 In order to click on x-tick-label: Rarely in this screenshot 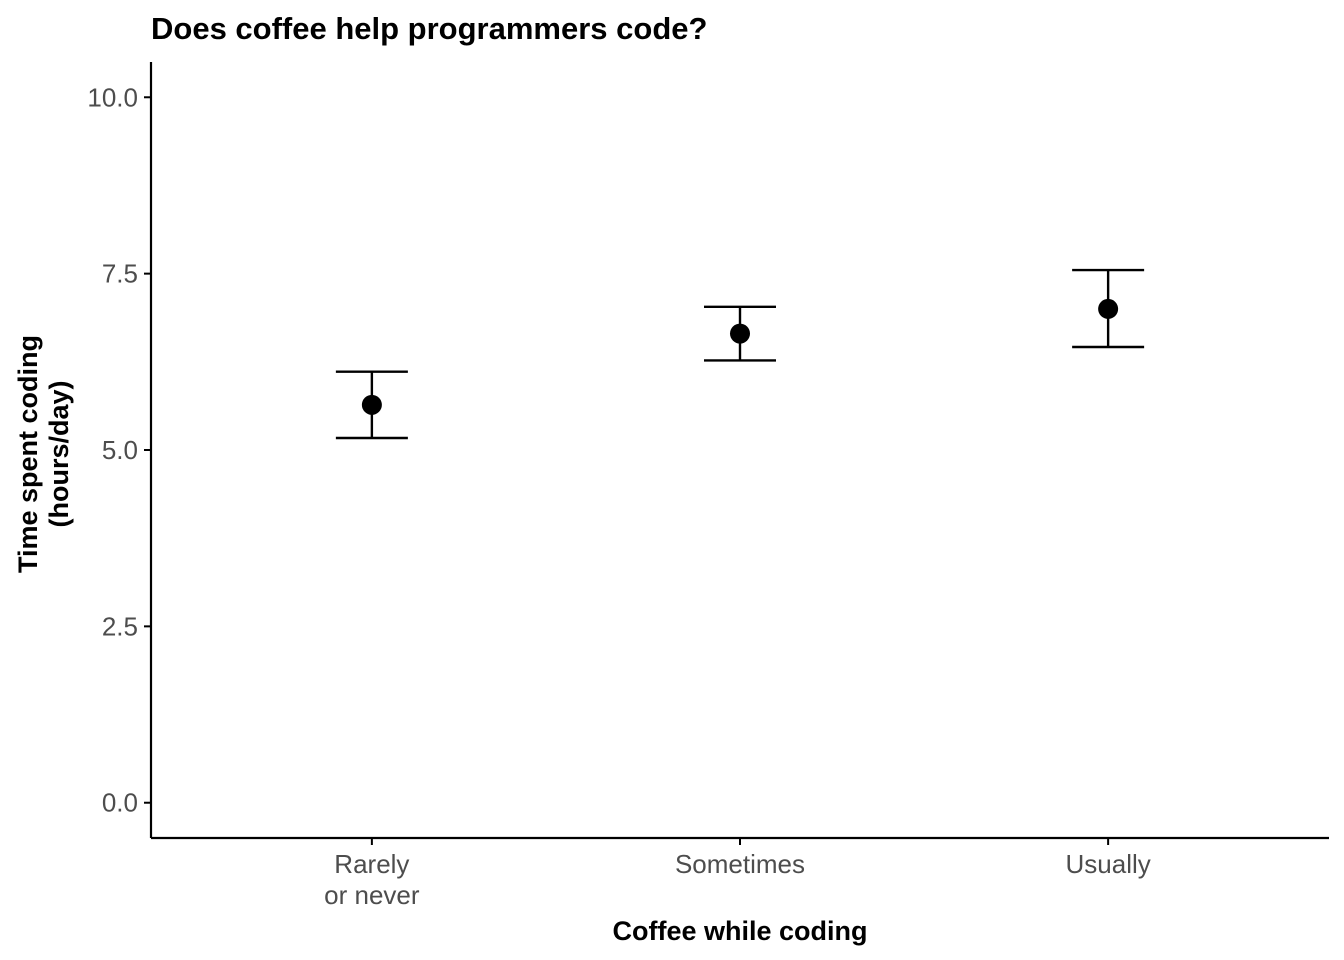, I will do `click(371, 864)`.